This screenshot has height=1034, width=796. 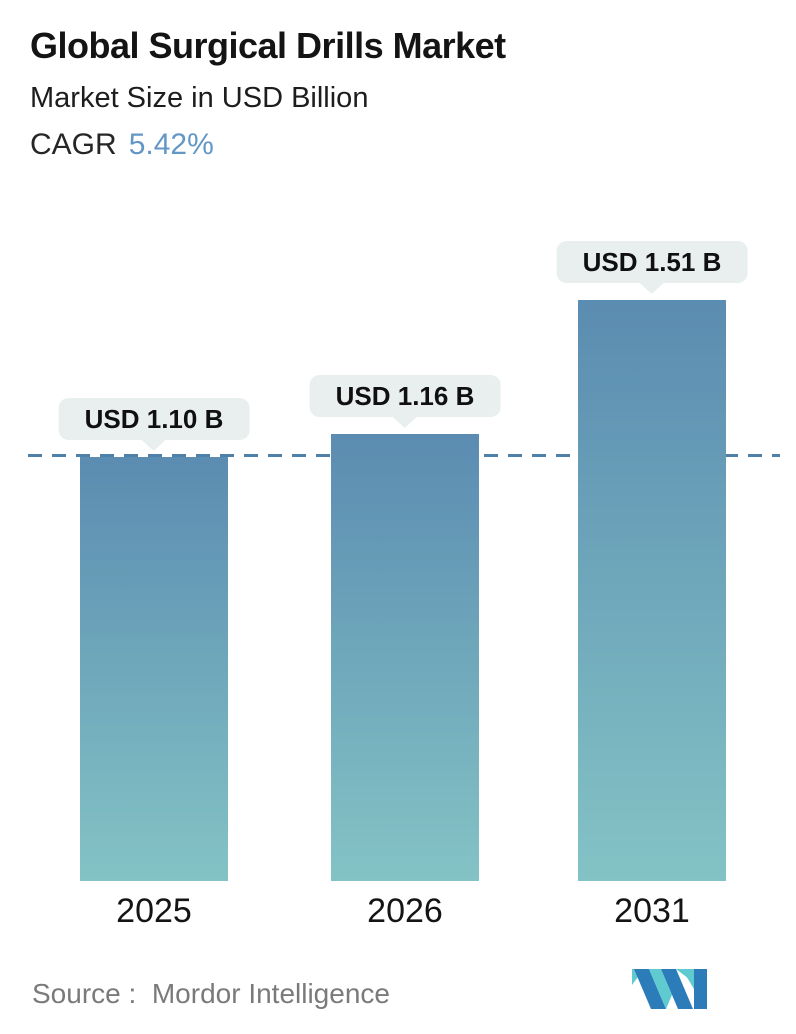 I want to click on value-label-pill-2031: USD 1.51 B, so click(x=652, y=262).